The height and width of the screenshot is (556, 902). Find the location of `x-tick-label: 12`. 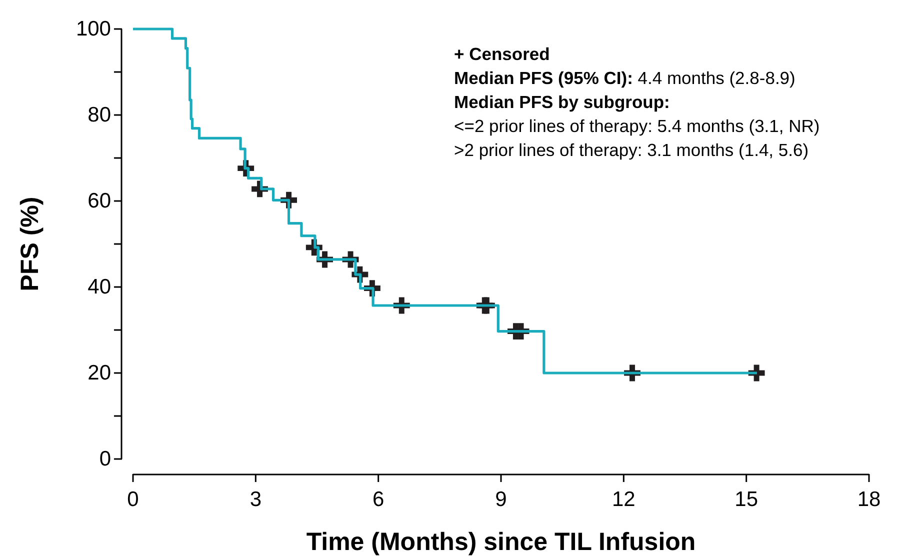

x-tick-label: 12 is located at coordinates (624, 499).